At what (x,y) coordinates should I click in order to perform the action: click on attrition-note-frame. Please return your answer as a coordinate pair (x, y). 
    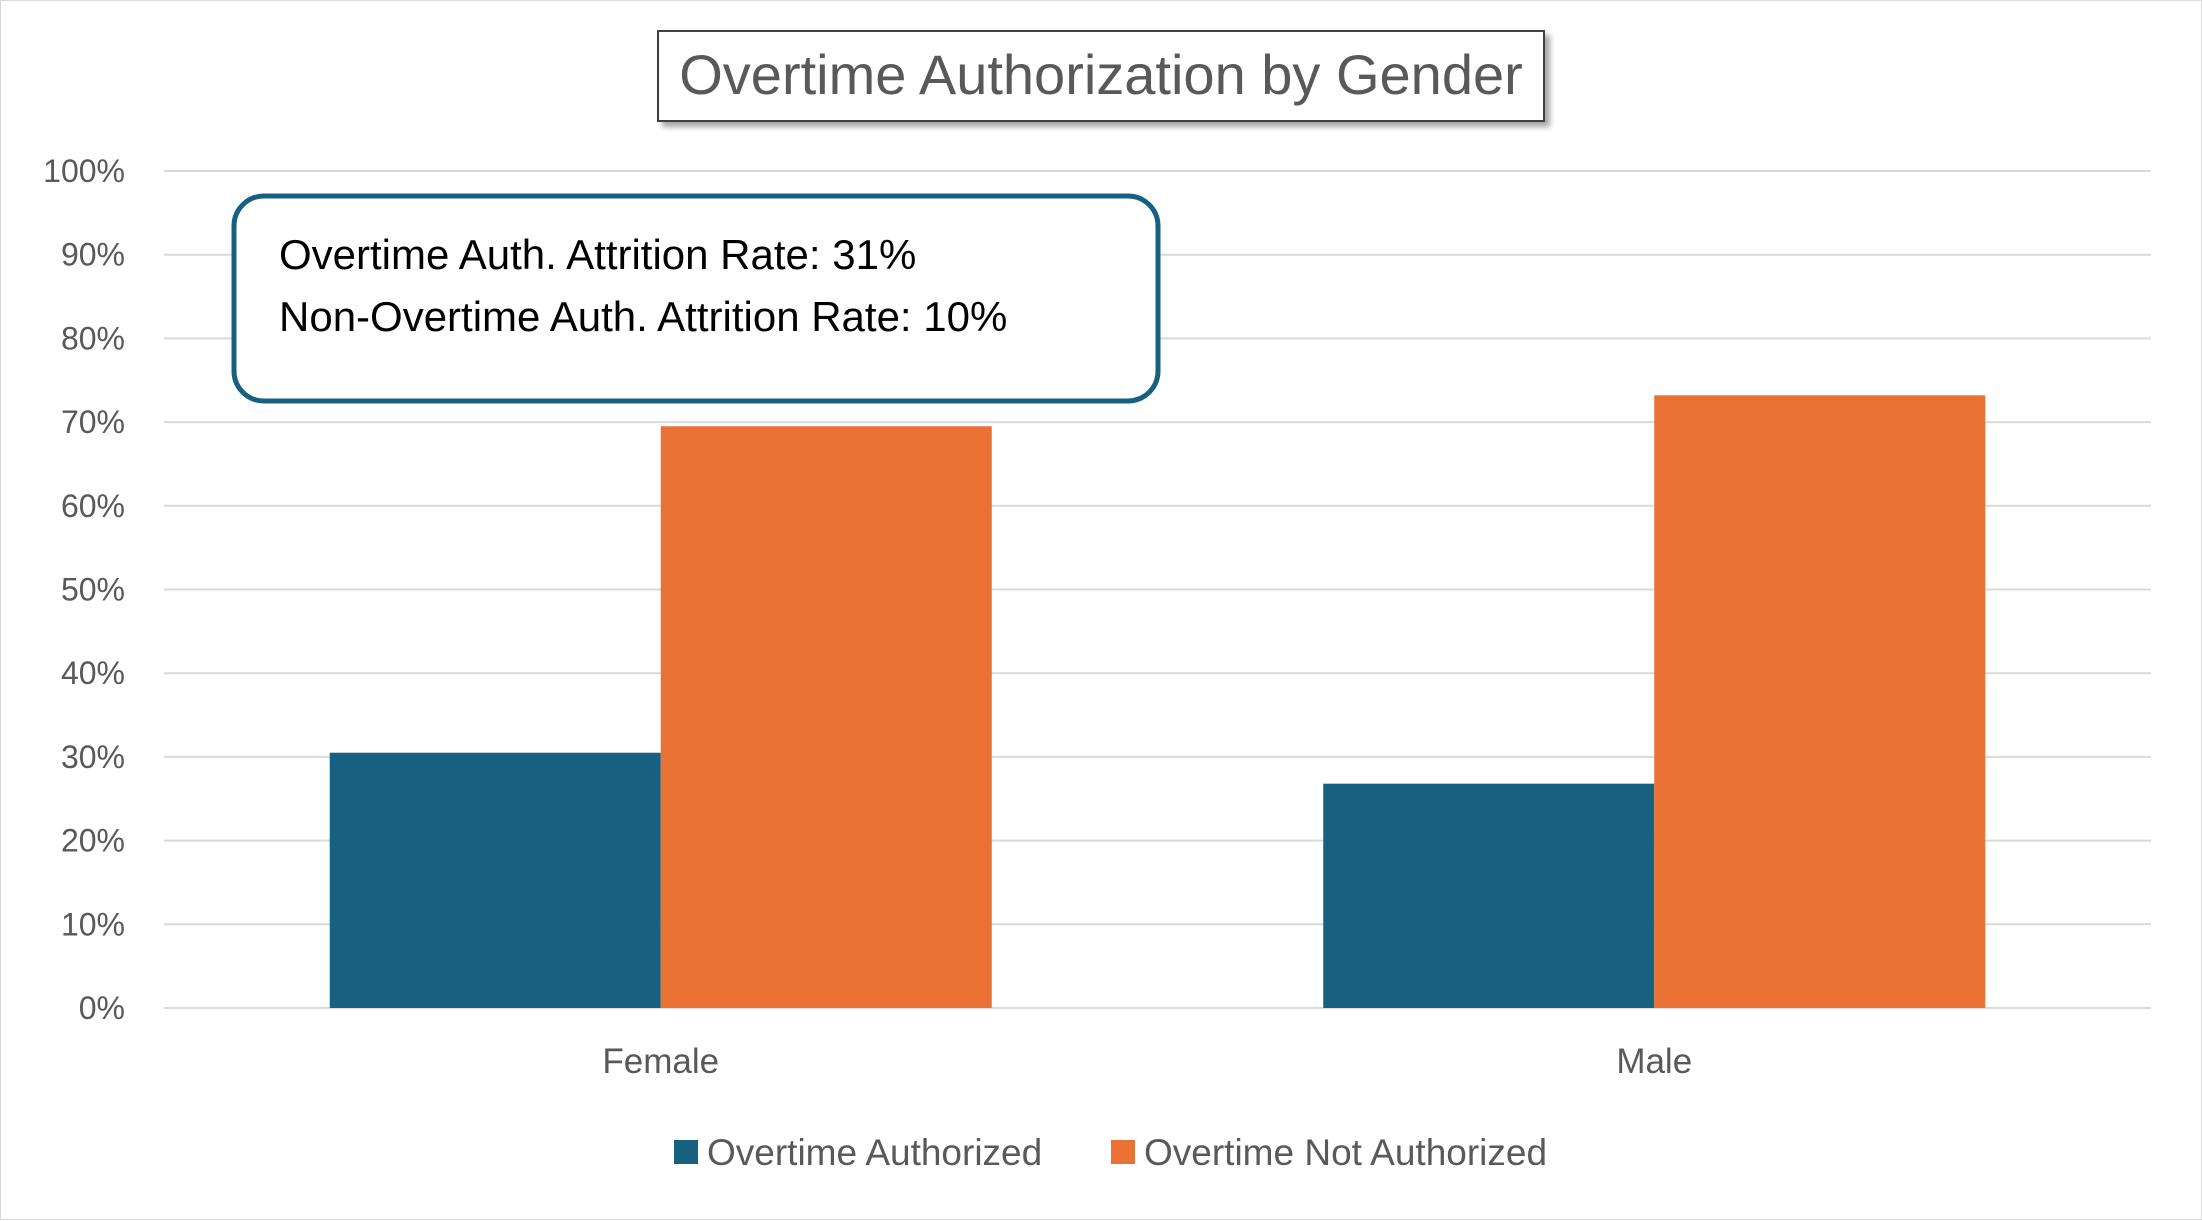
    Looking at the image, I should click on (696, 298).